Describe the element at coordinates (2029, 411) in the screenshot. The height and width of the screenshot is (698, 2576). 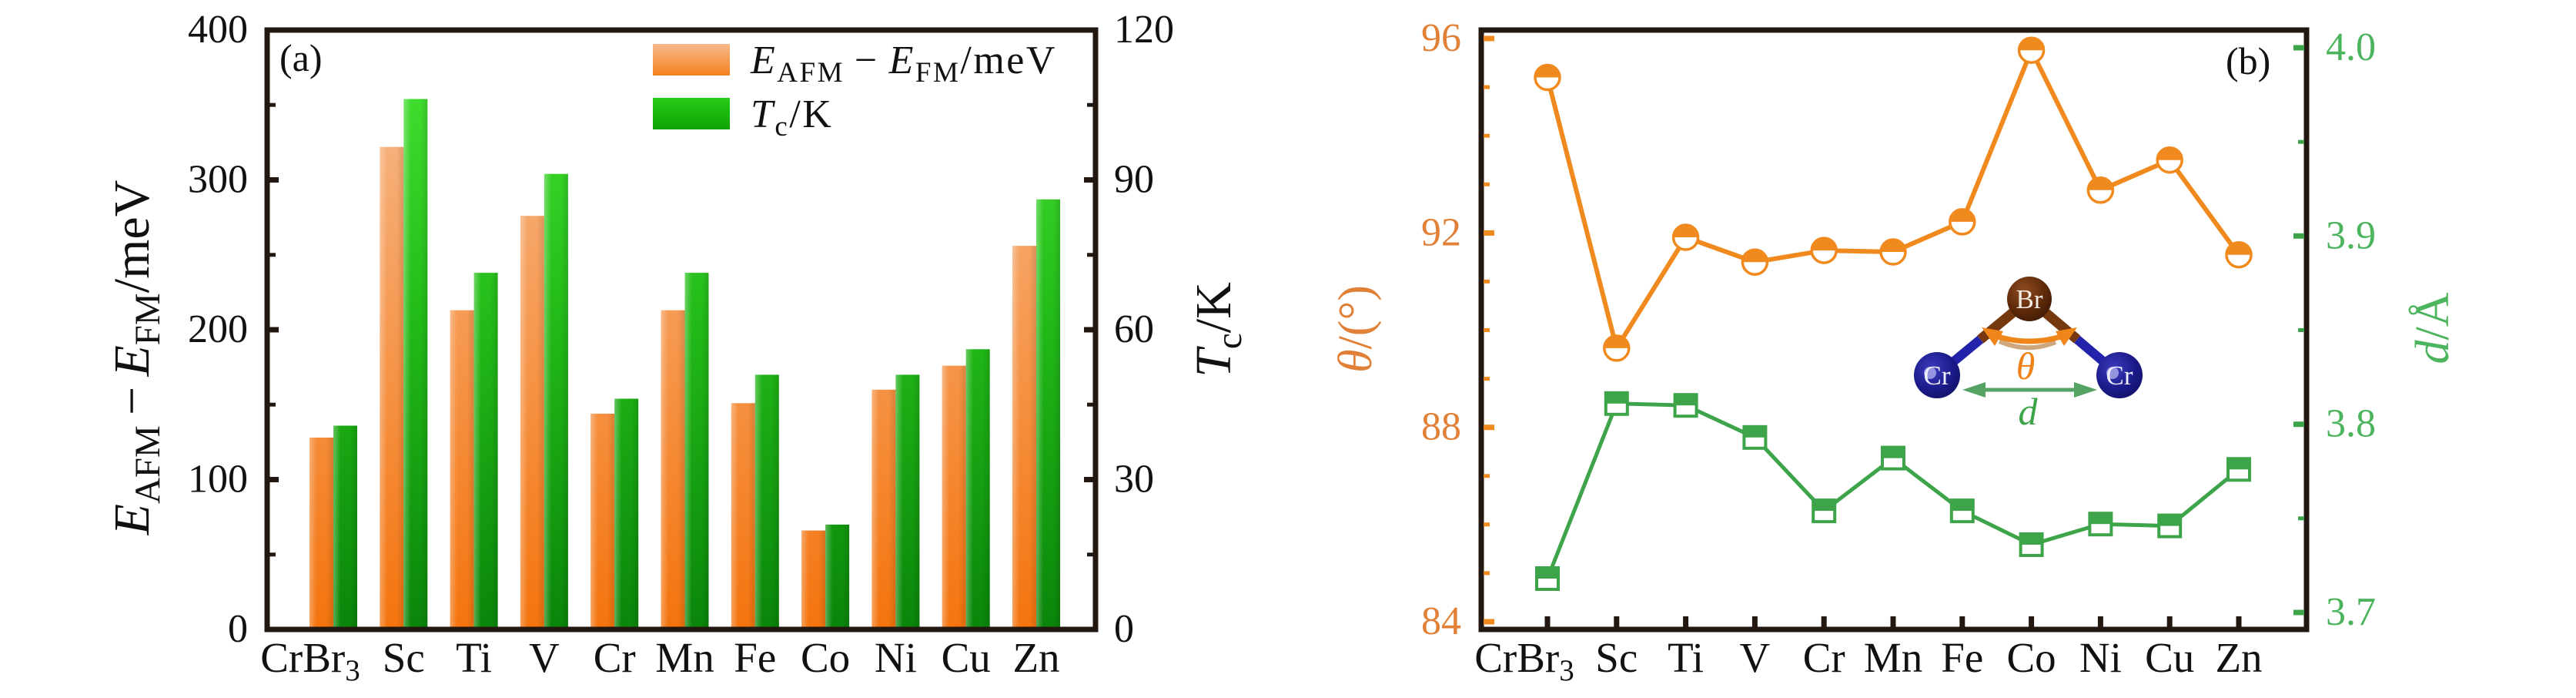
I see `svg-text: d` at that location.